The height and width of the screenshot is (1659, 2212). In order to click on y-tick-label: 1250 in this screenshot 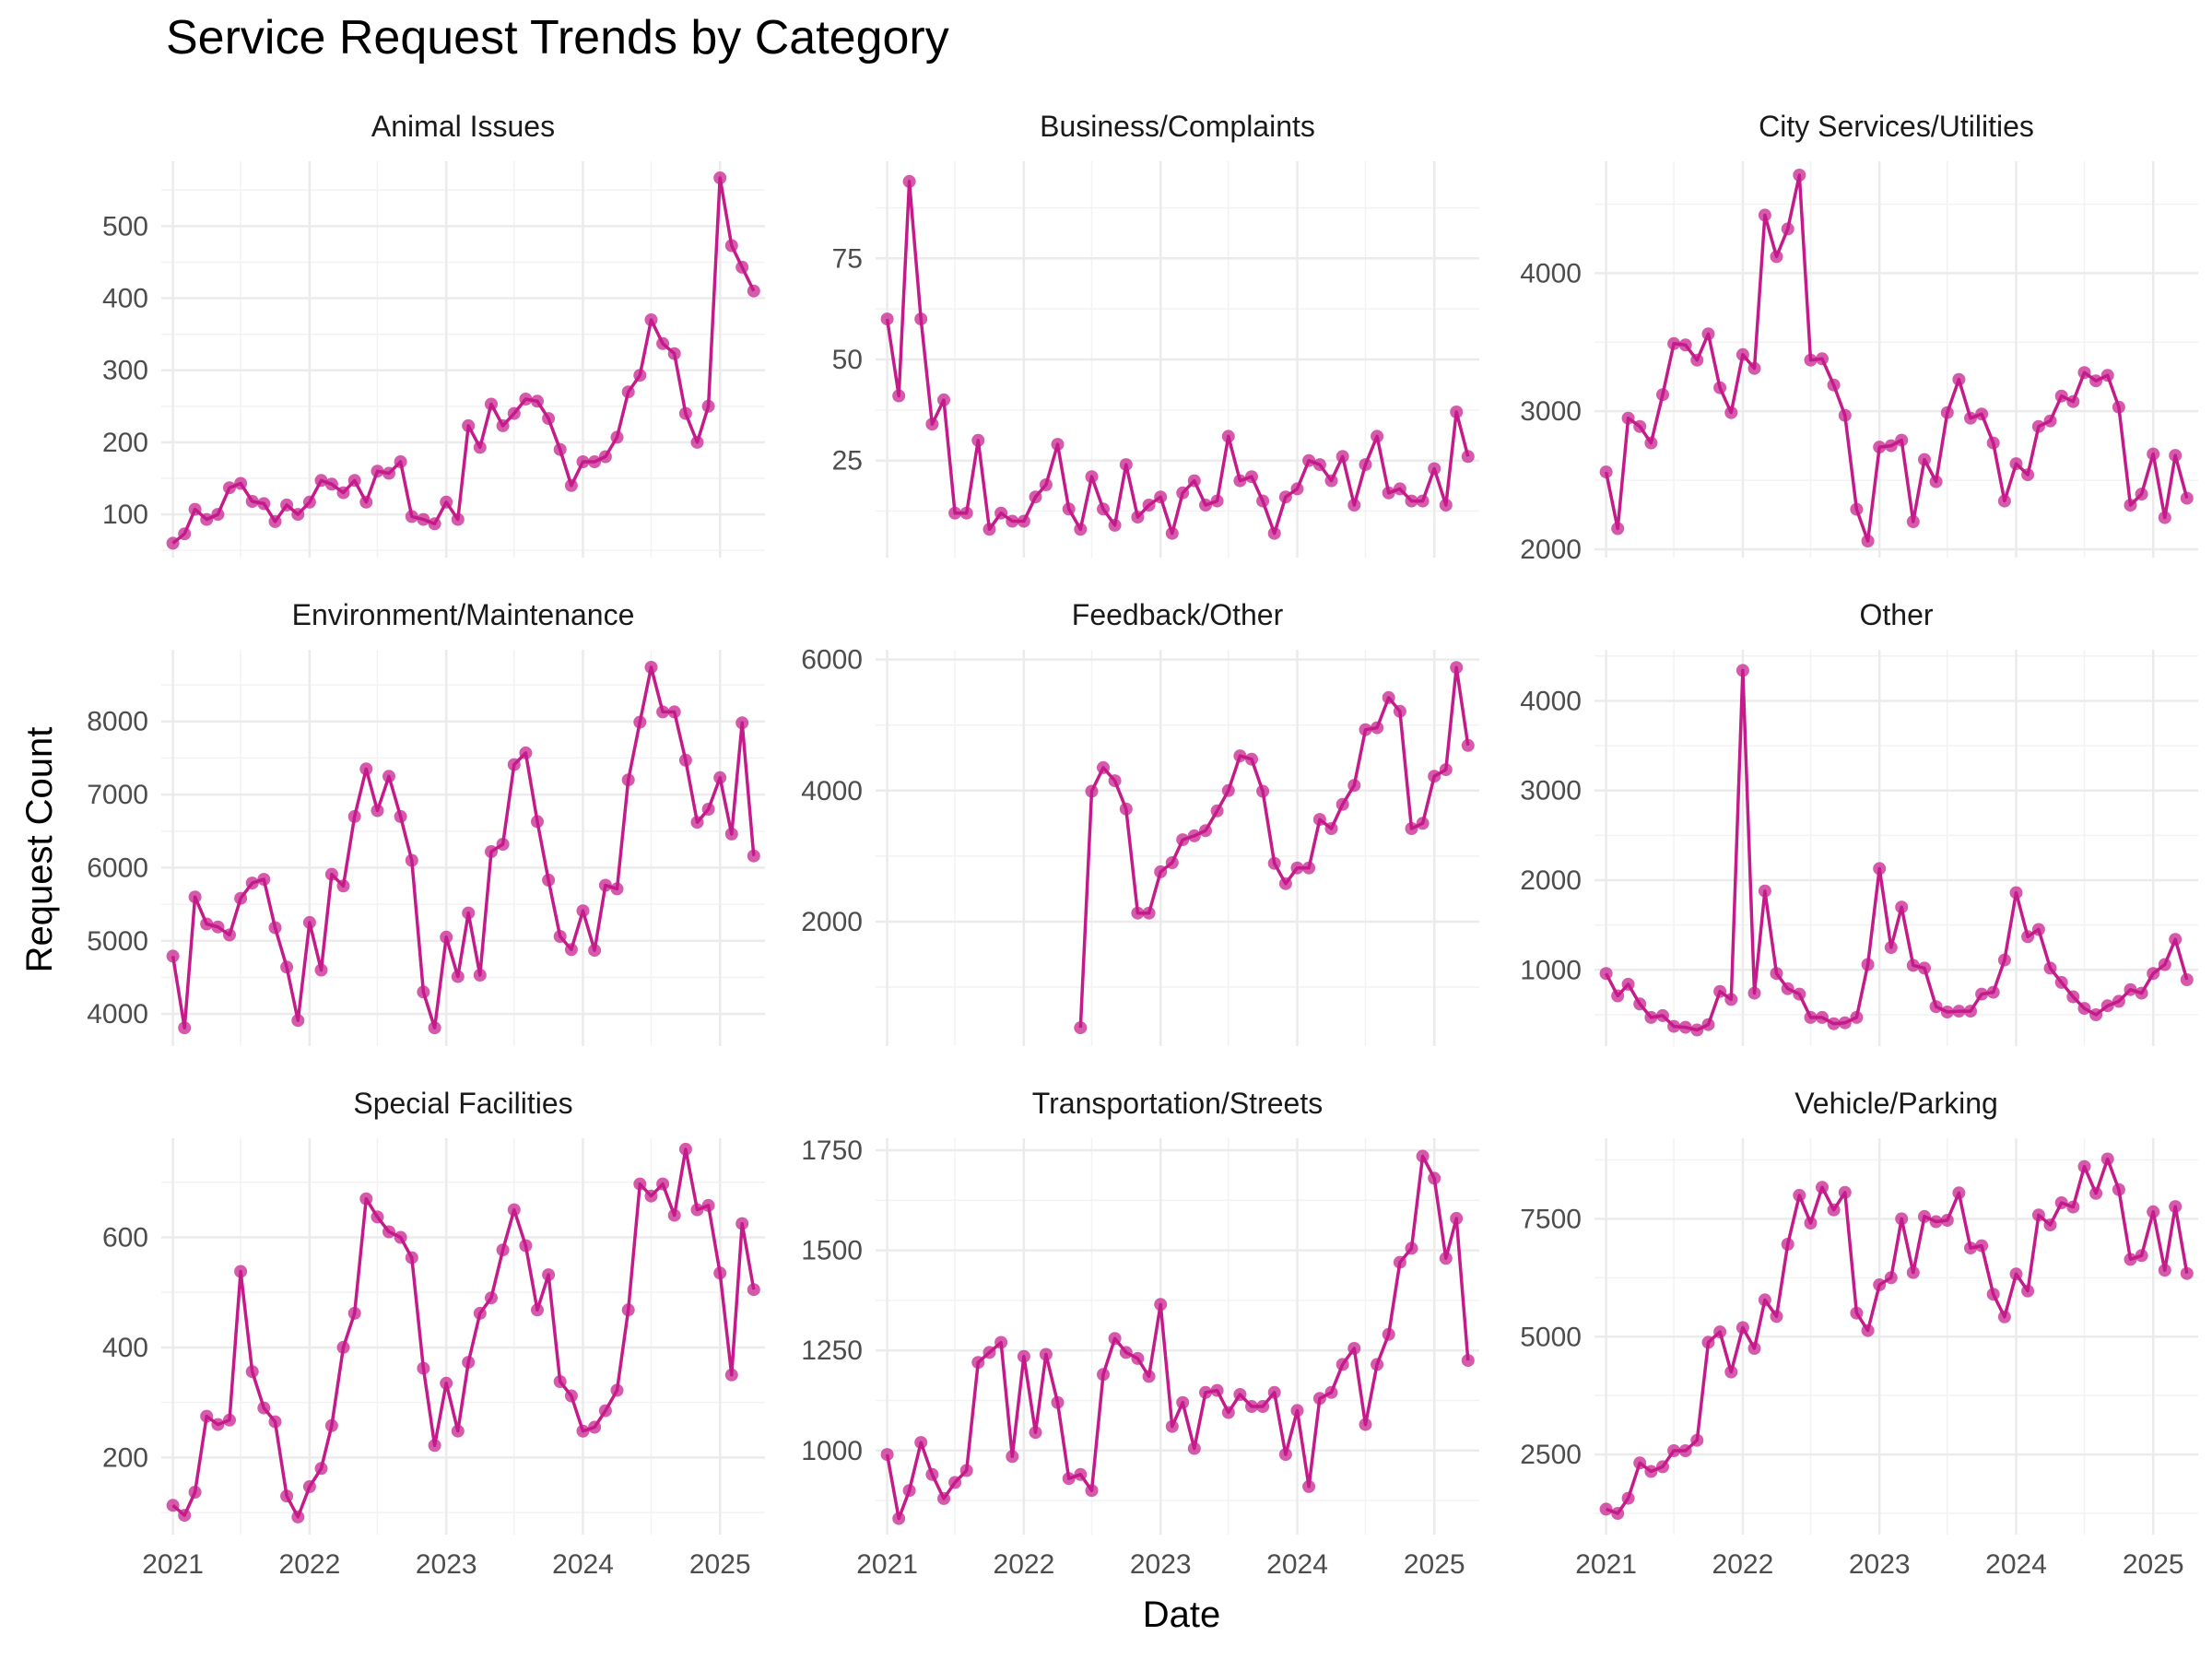, I will do `click(832, 1350)`.